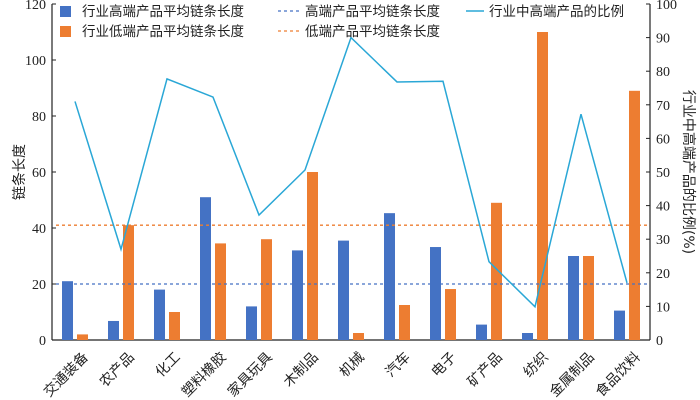 This screenshot has width=700, height=400. What do you see at coordinates (39, 117) in the screenshot?
I see `y-tick-label: 80` at bounding box center [39, 117].